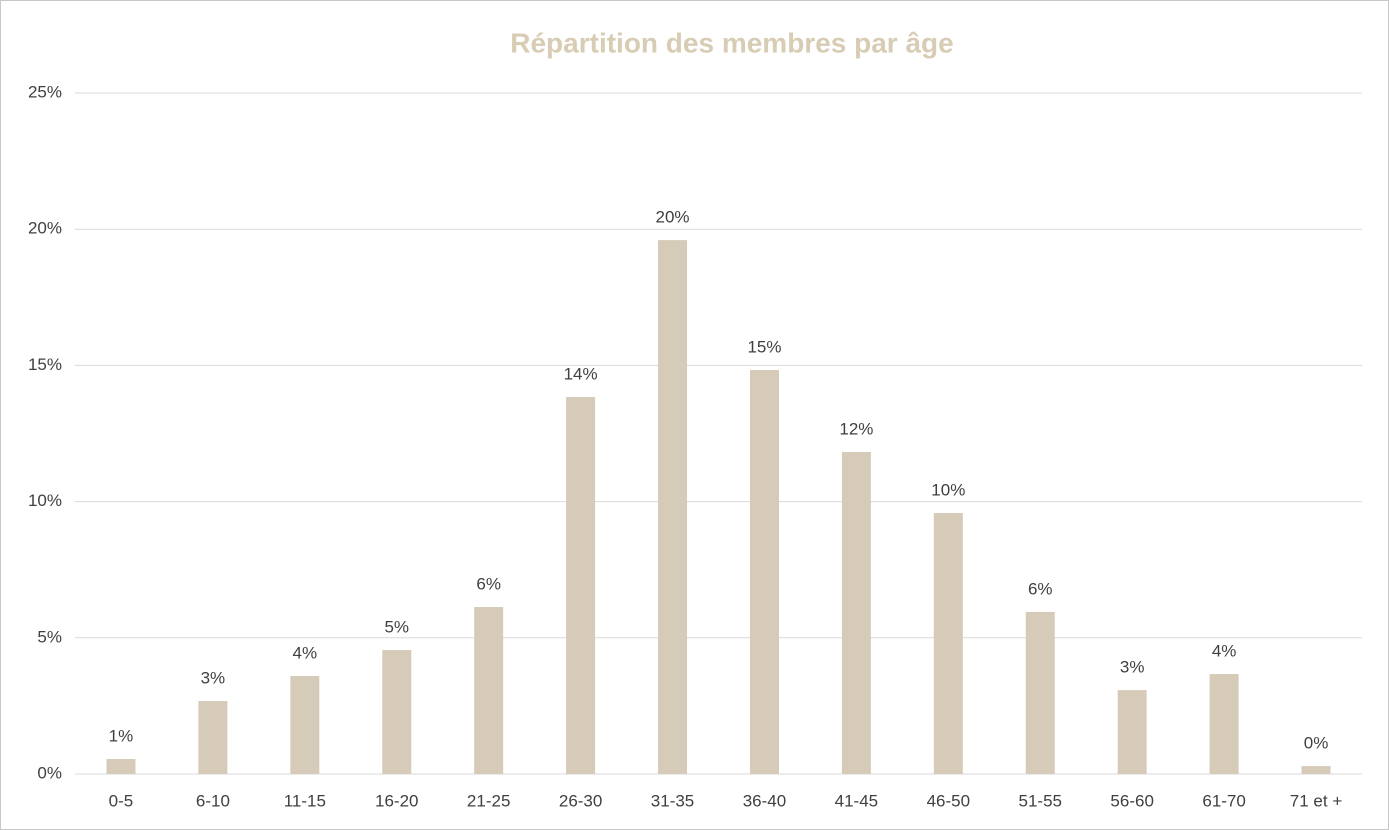 This screenshot has height=830, width=1389. What do you see at coordinates (673, 217) in the screenshot?
I see `data-label: 20%` at bounding box center [673, 217].